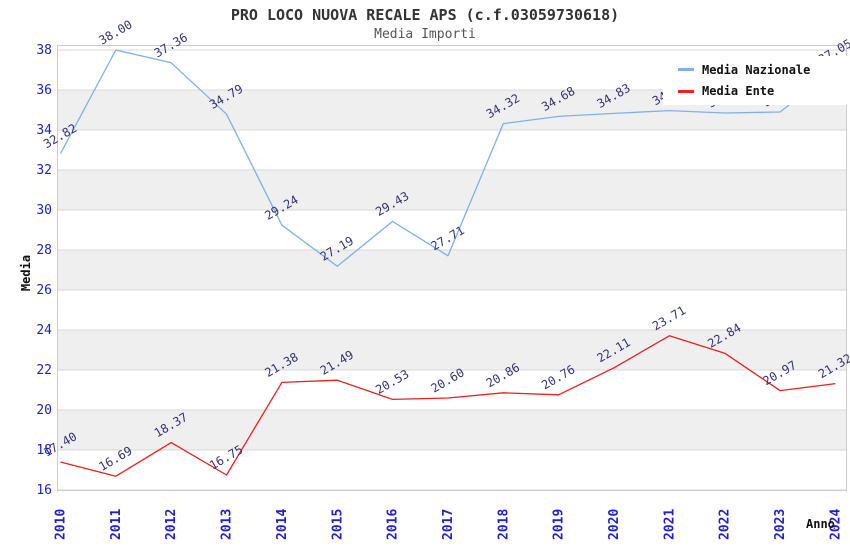 This screenshot has width=850, height=550. What do you see at coordinates (425, 34) in the screenshot?
I see `chart-subtitle: Media Importi` at bounding box center [425, 34].